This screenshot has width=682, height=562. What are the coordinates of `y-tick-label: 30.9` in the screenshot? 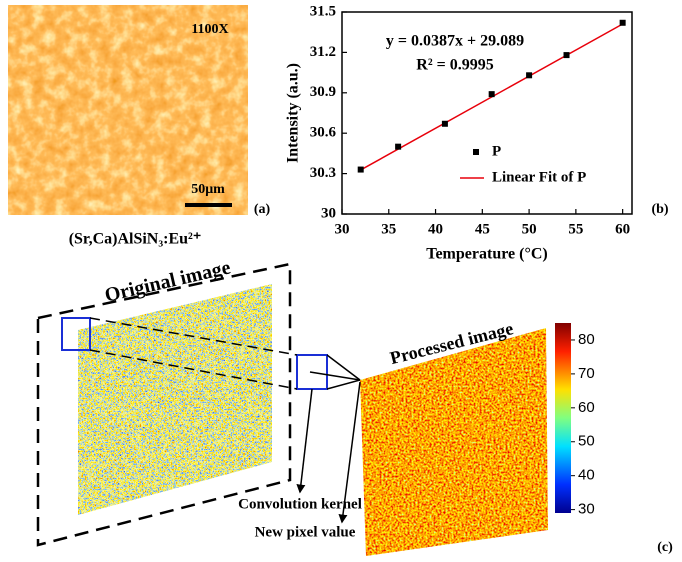 It's located at (323, 92).